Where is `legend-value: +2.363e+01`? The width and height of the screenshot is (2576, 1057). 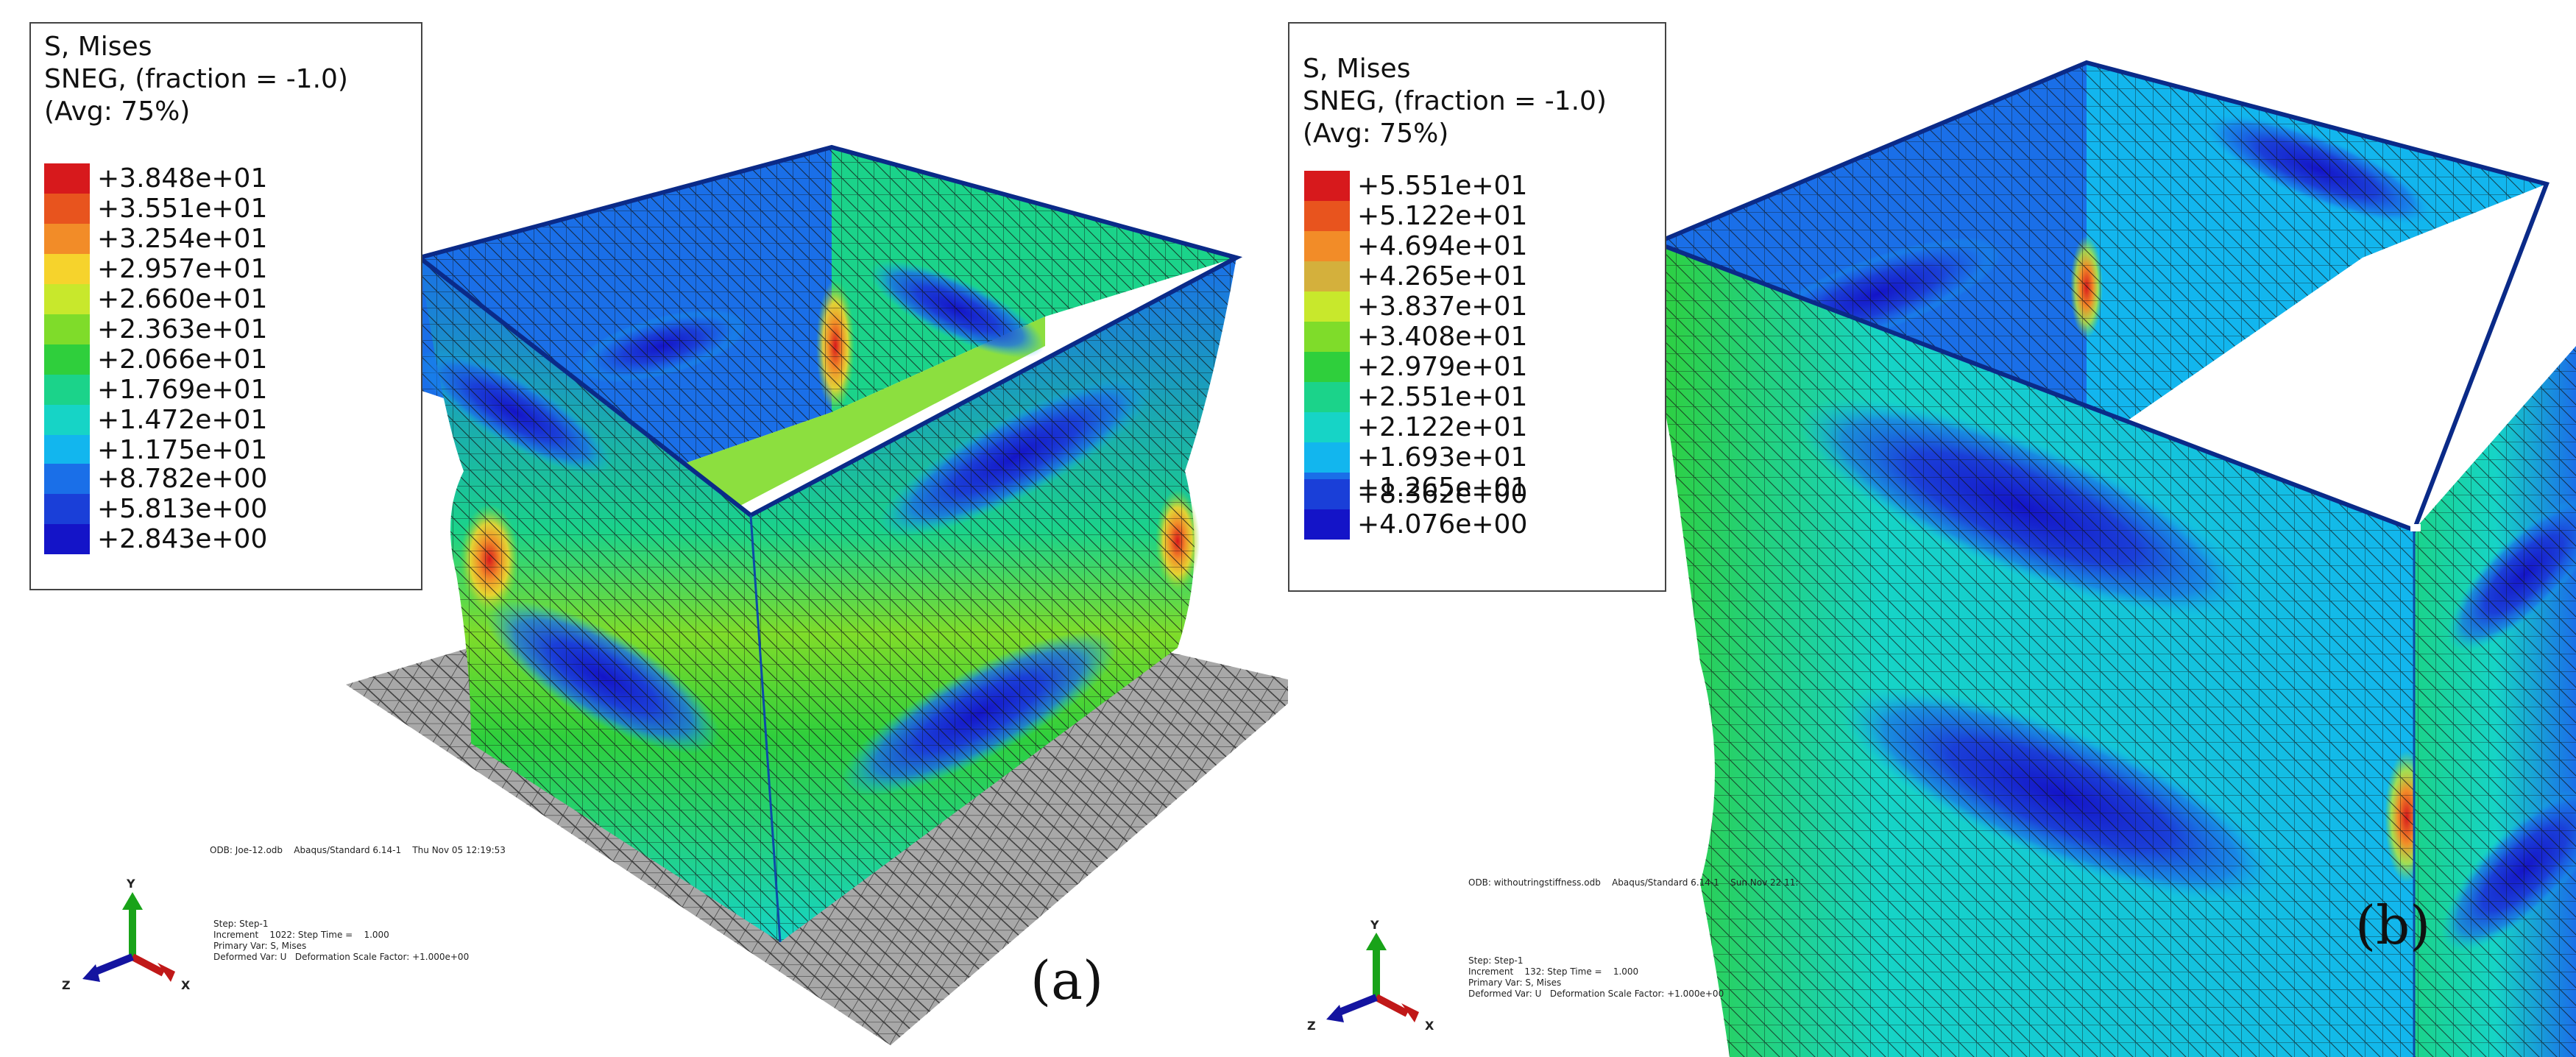 legend-value: +2.363e+01 is located at coordinates (182, 329).